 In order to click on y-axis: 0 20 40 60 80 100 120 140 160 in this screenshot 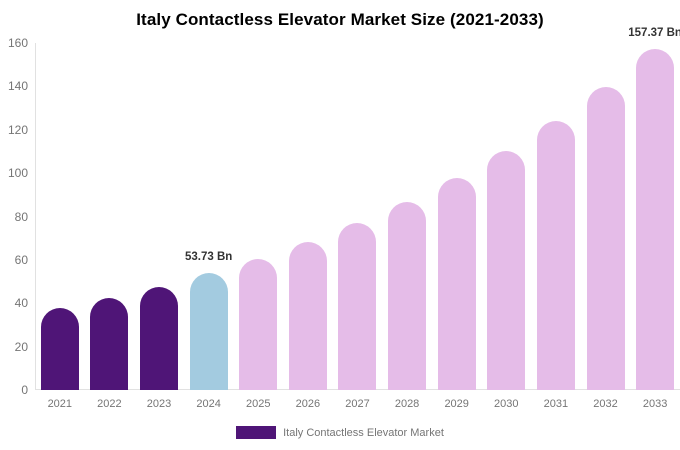, I will do `click(14, 216)`.